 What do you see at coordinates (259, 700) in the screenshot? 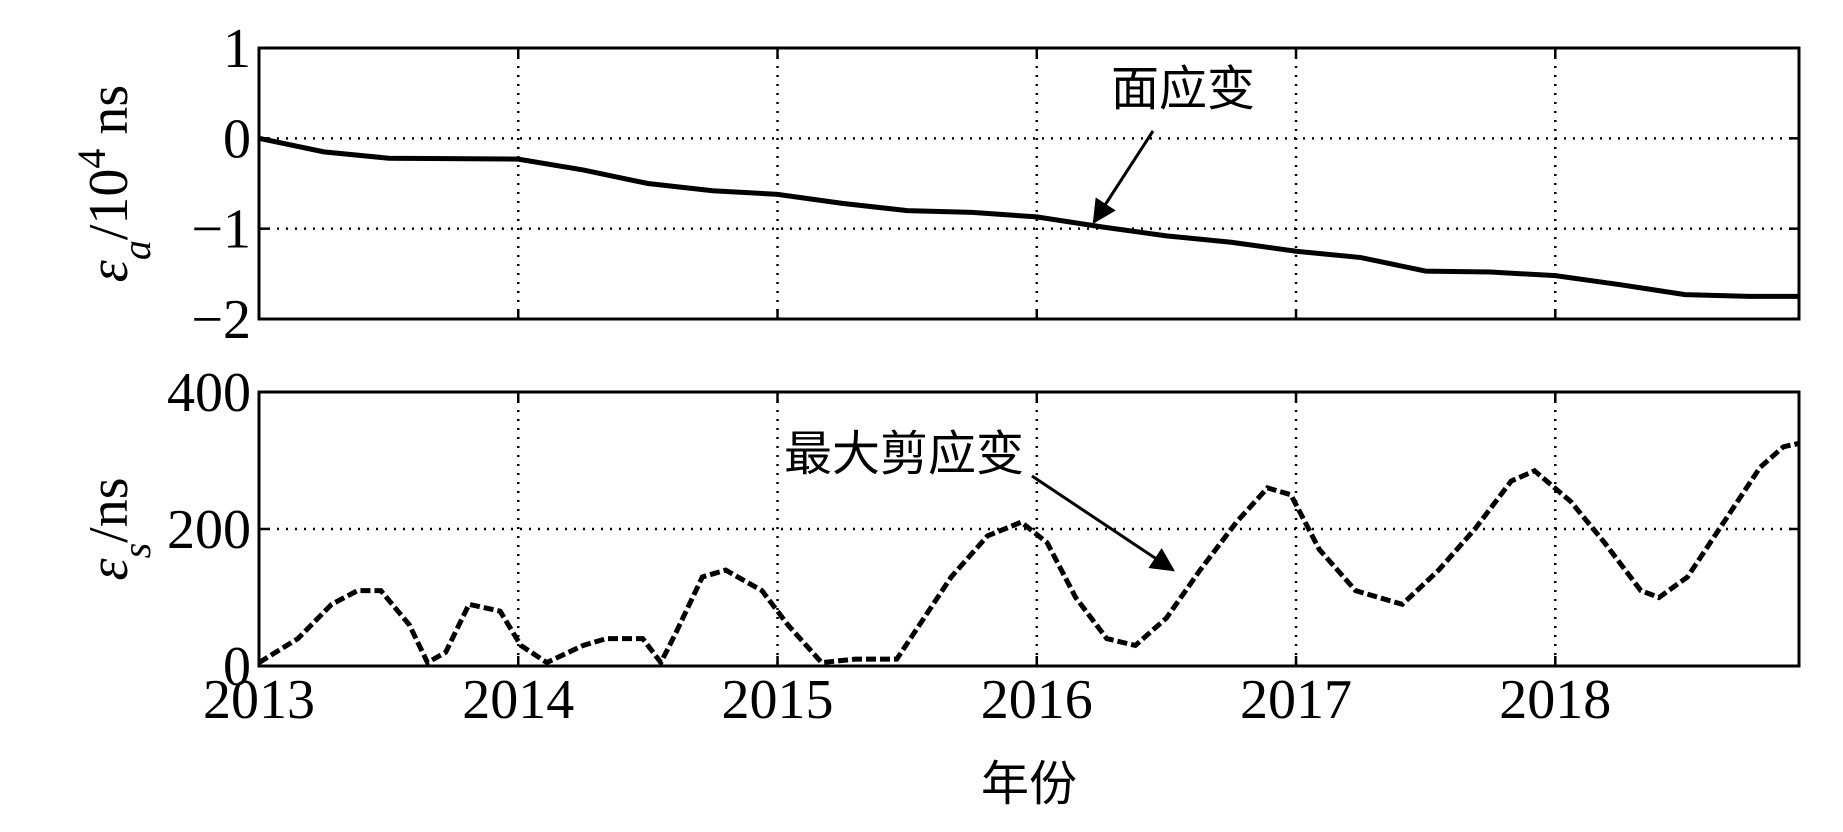
I see `x-tick-label: 2013` at bounding box center [259, 700].